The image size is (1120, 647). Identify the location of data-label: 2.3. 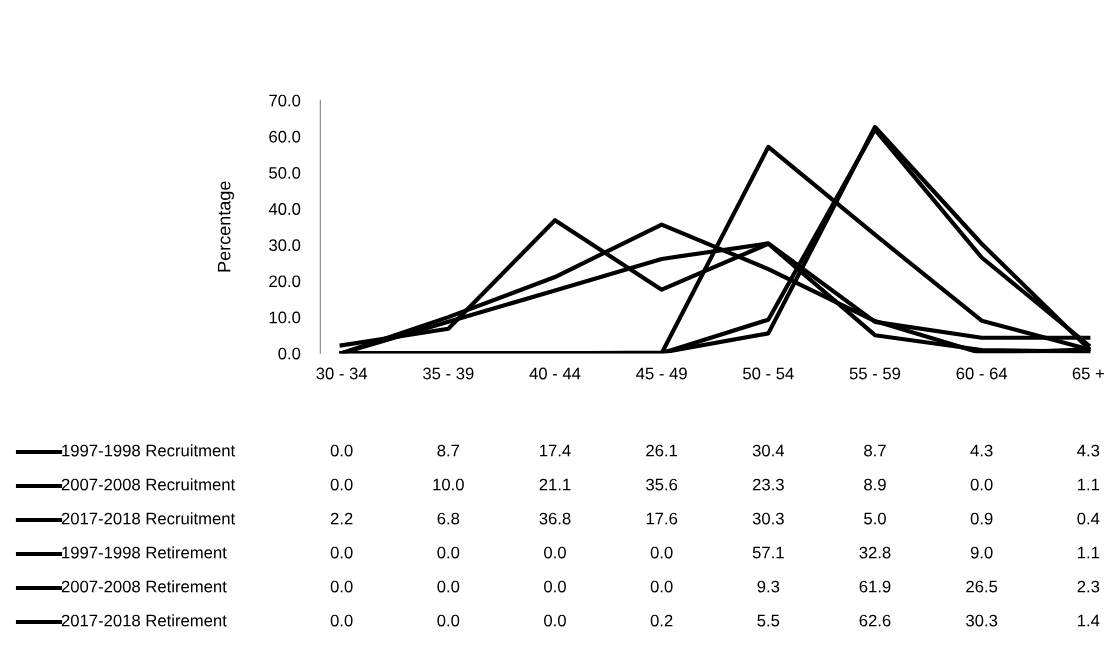
(1088, 586).